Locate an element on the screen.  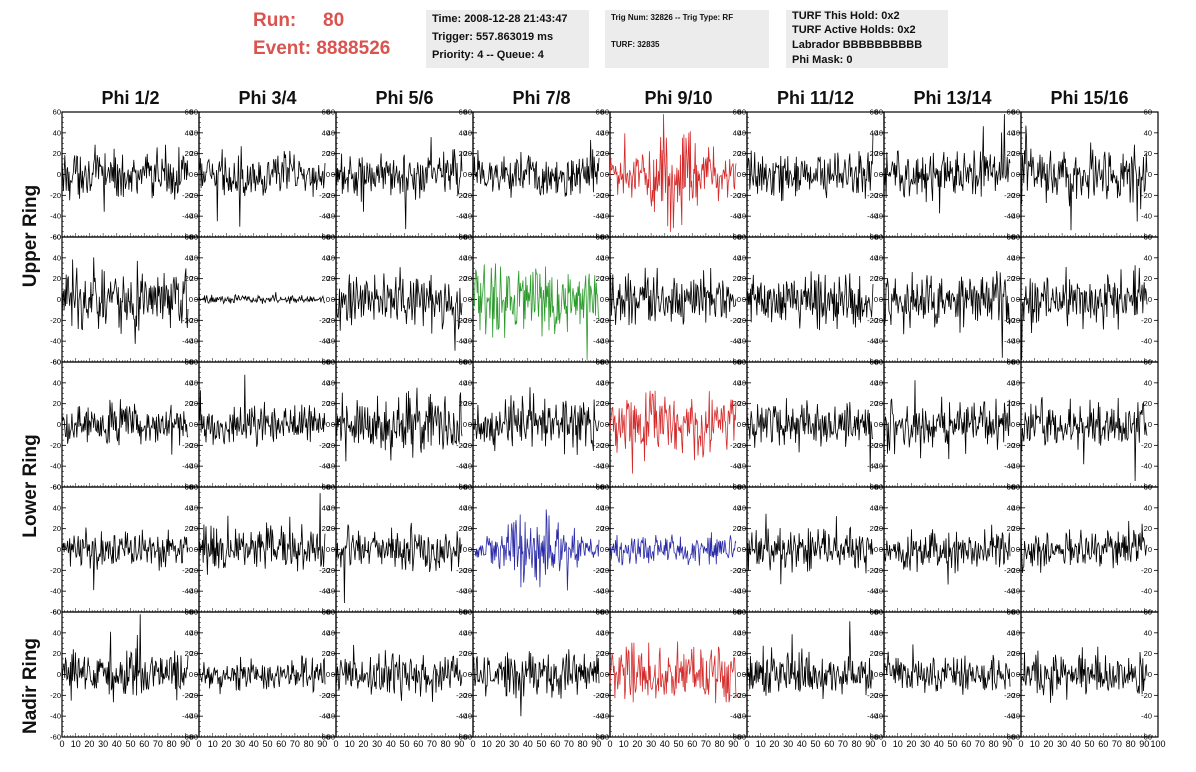
y-tick-label: -60 is located at coordinates (55, 487).